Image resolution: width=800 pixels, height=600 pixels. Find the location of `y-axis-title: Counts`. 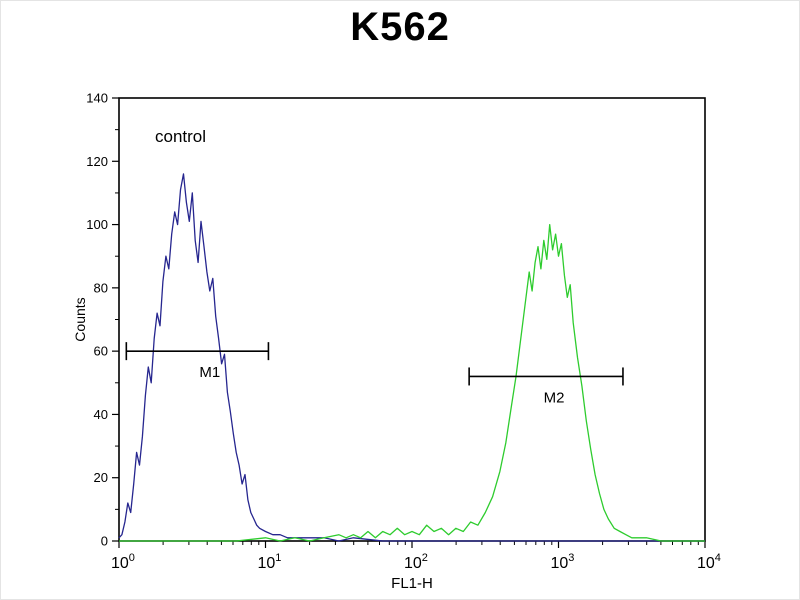

y-axis-title: Counts is located at coordinates (80, 319).